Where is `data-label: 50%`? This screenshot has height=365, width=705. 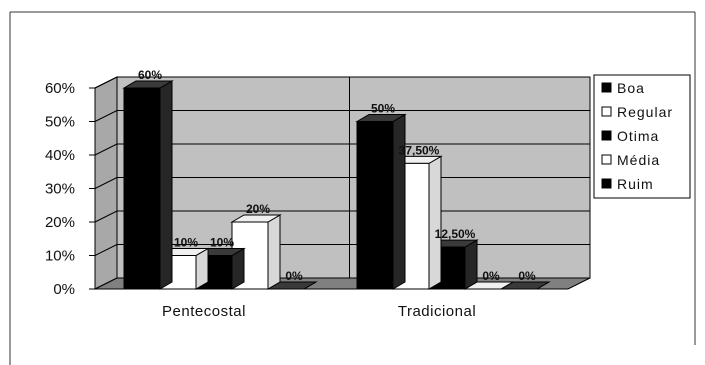
data-label: 50% is located at coordinates (383, 109).